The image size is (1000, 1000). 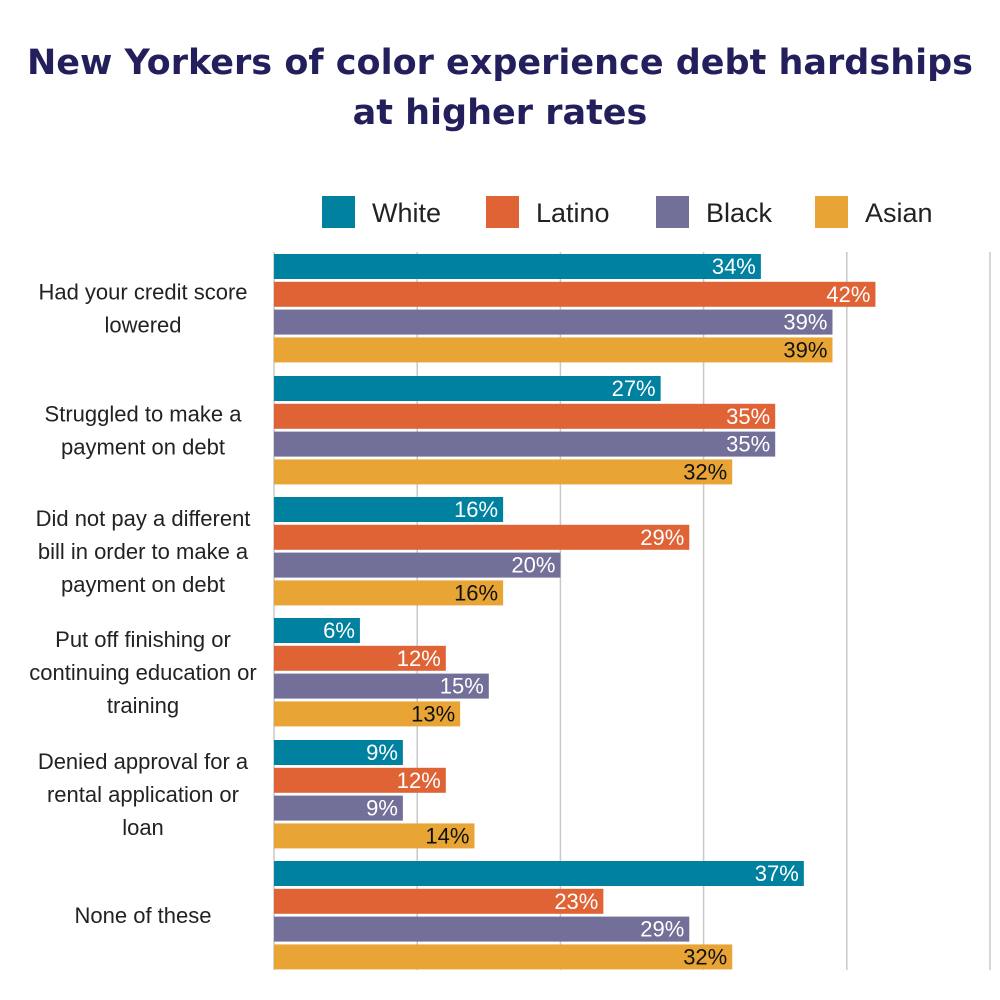 What do you see at coordinates (143, 915) in the screenshot?
I see `category-label: None of these` at bounding box center [143, 915].